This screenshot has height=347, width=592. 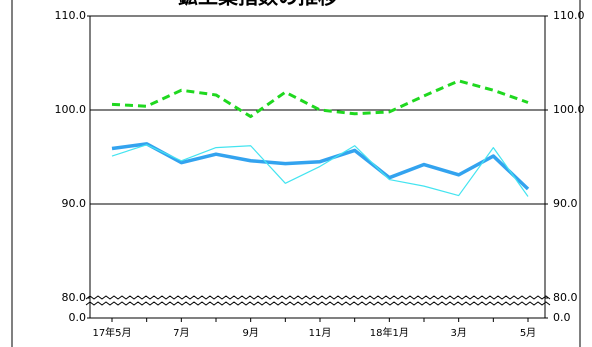 I want to click on y-tick-label: 100.0, so click(x=71, y=109).